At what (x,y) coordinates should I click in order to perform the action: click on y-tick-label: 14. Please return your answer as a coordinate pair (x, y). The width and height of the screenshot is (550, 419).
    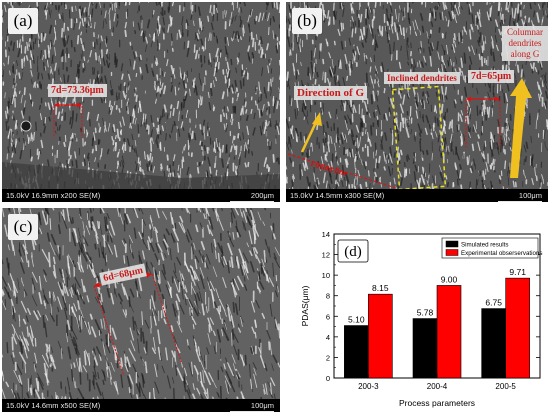
    Looking at the image, I should click on (326, 234).